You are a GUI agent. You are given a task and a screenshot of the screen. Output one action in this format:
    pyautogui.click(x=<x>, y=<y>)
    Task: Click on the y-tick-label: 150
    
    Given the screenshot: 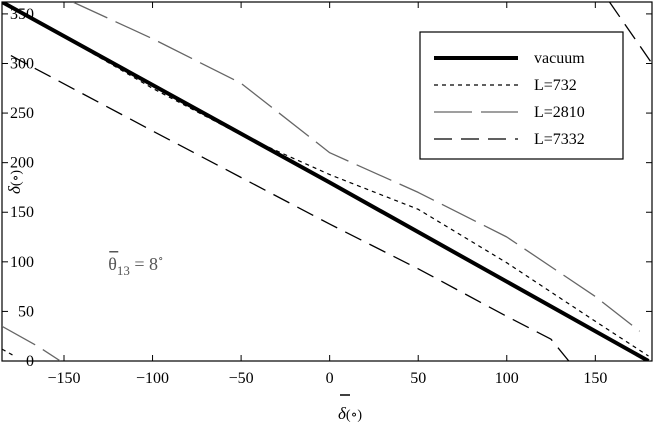 What is the action you would take?
    pyautogui.click(x=22, y=212)
    